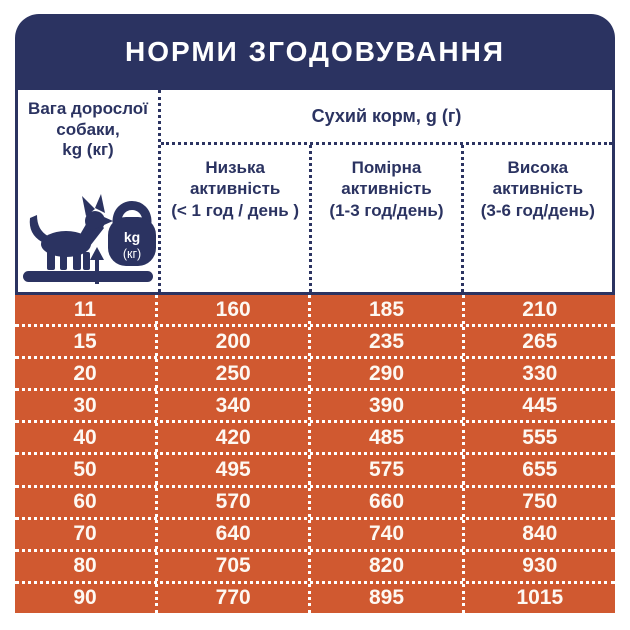  What do you see at coordinates (540, 437) in the screenshot?
I see `high-activity-cell: 555` at bounding box center [540, 437].